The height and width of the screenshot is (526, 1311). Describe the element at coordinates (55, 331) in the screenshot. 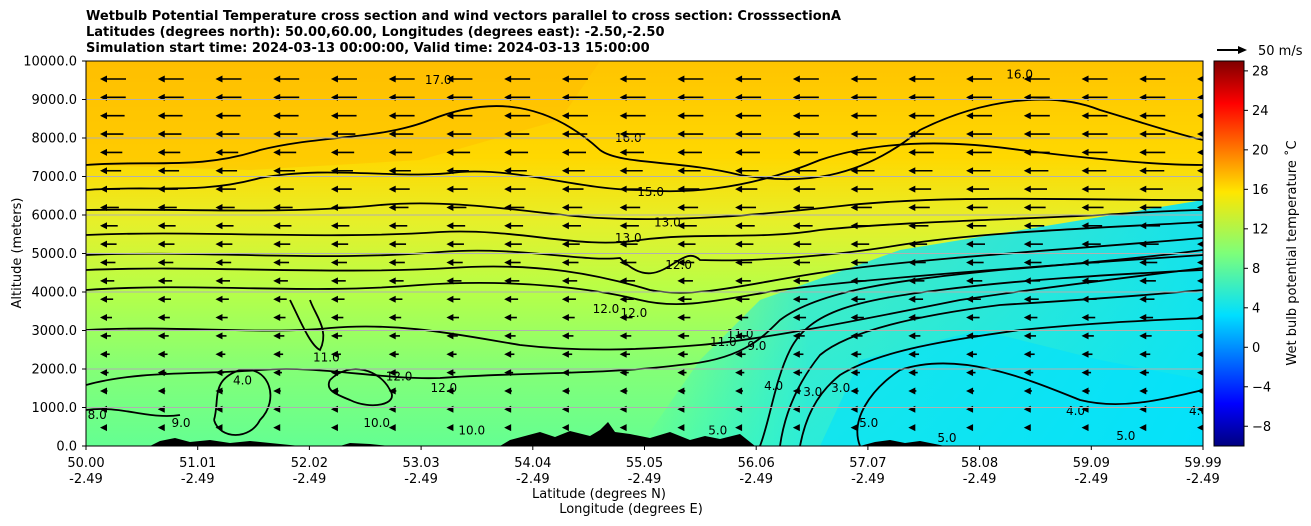

I see `y-tick-label: 3000.0` at that location.